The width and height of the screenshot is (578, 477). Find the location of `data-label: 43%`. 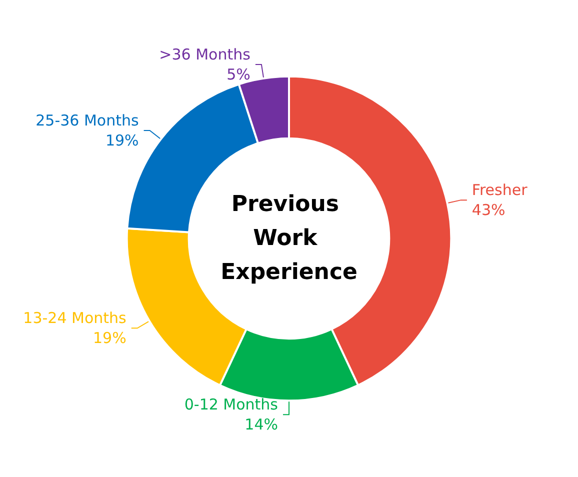

data-label: 43% is located at coordinates (489, 210).